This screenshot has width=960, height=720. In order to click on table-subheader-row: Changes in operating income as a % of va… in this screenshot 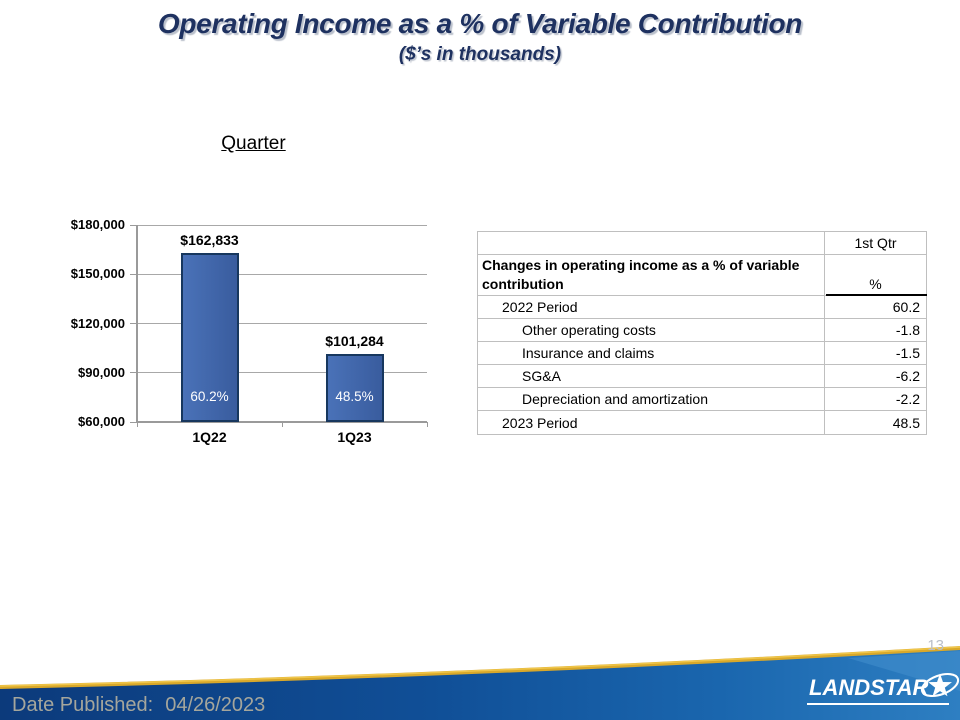, I will do `click(702, 275)`.